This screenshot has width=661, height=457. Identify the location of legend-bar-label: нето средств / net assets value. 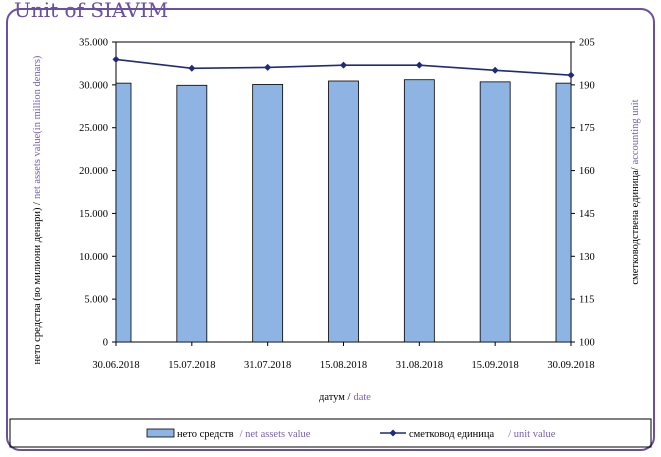
(244, 434).